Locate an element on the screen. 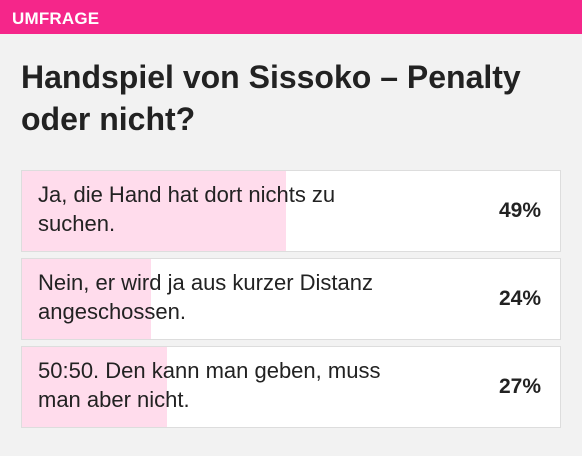  poll-tag: UMFRAGE is located at coordinates (56, 18).